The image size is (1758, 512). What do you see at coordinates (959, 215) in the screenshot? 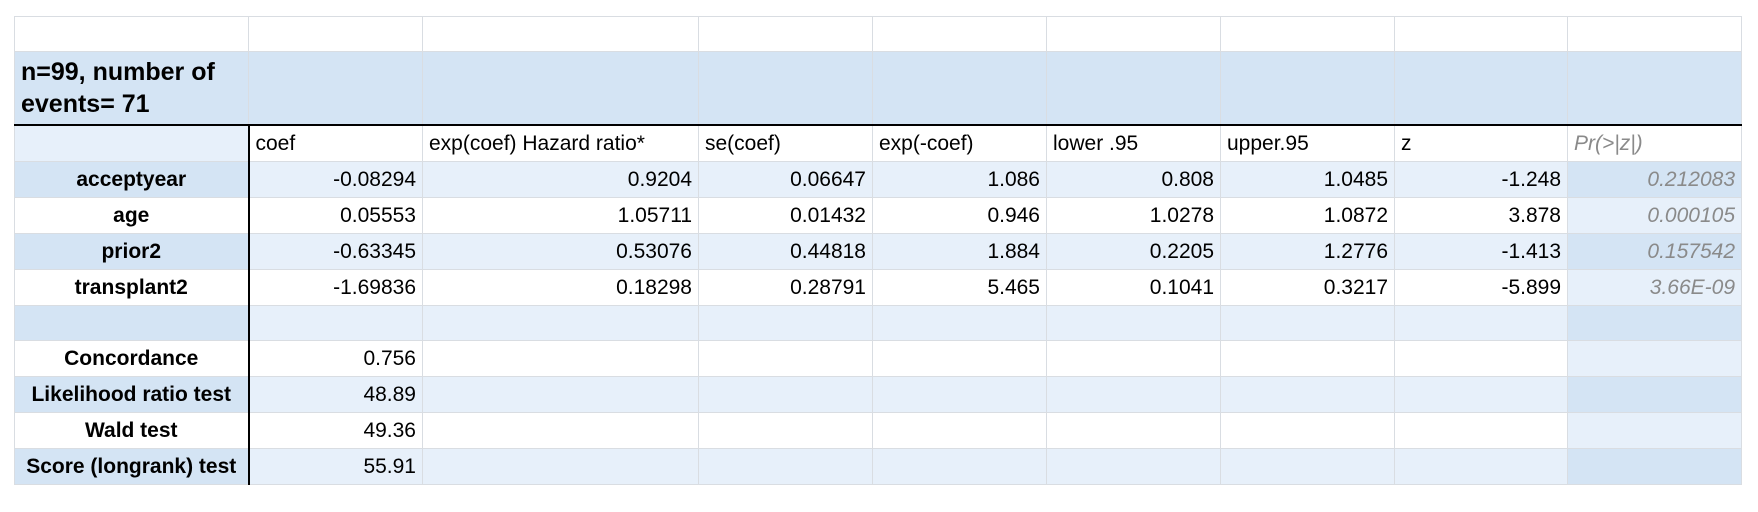
I see `value-cell: 0.946` at bounding box center [959, 215].